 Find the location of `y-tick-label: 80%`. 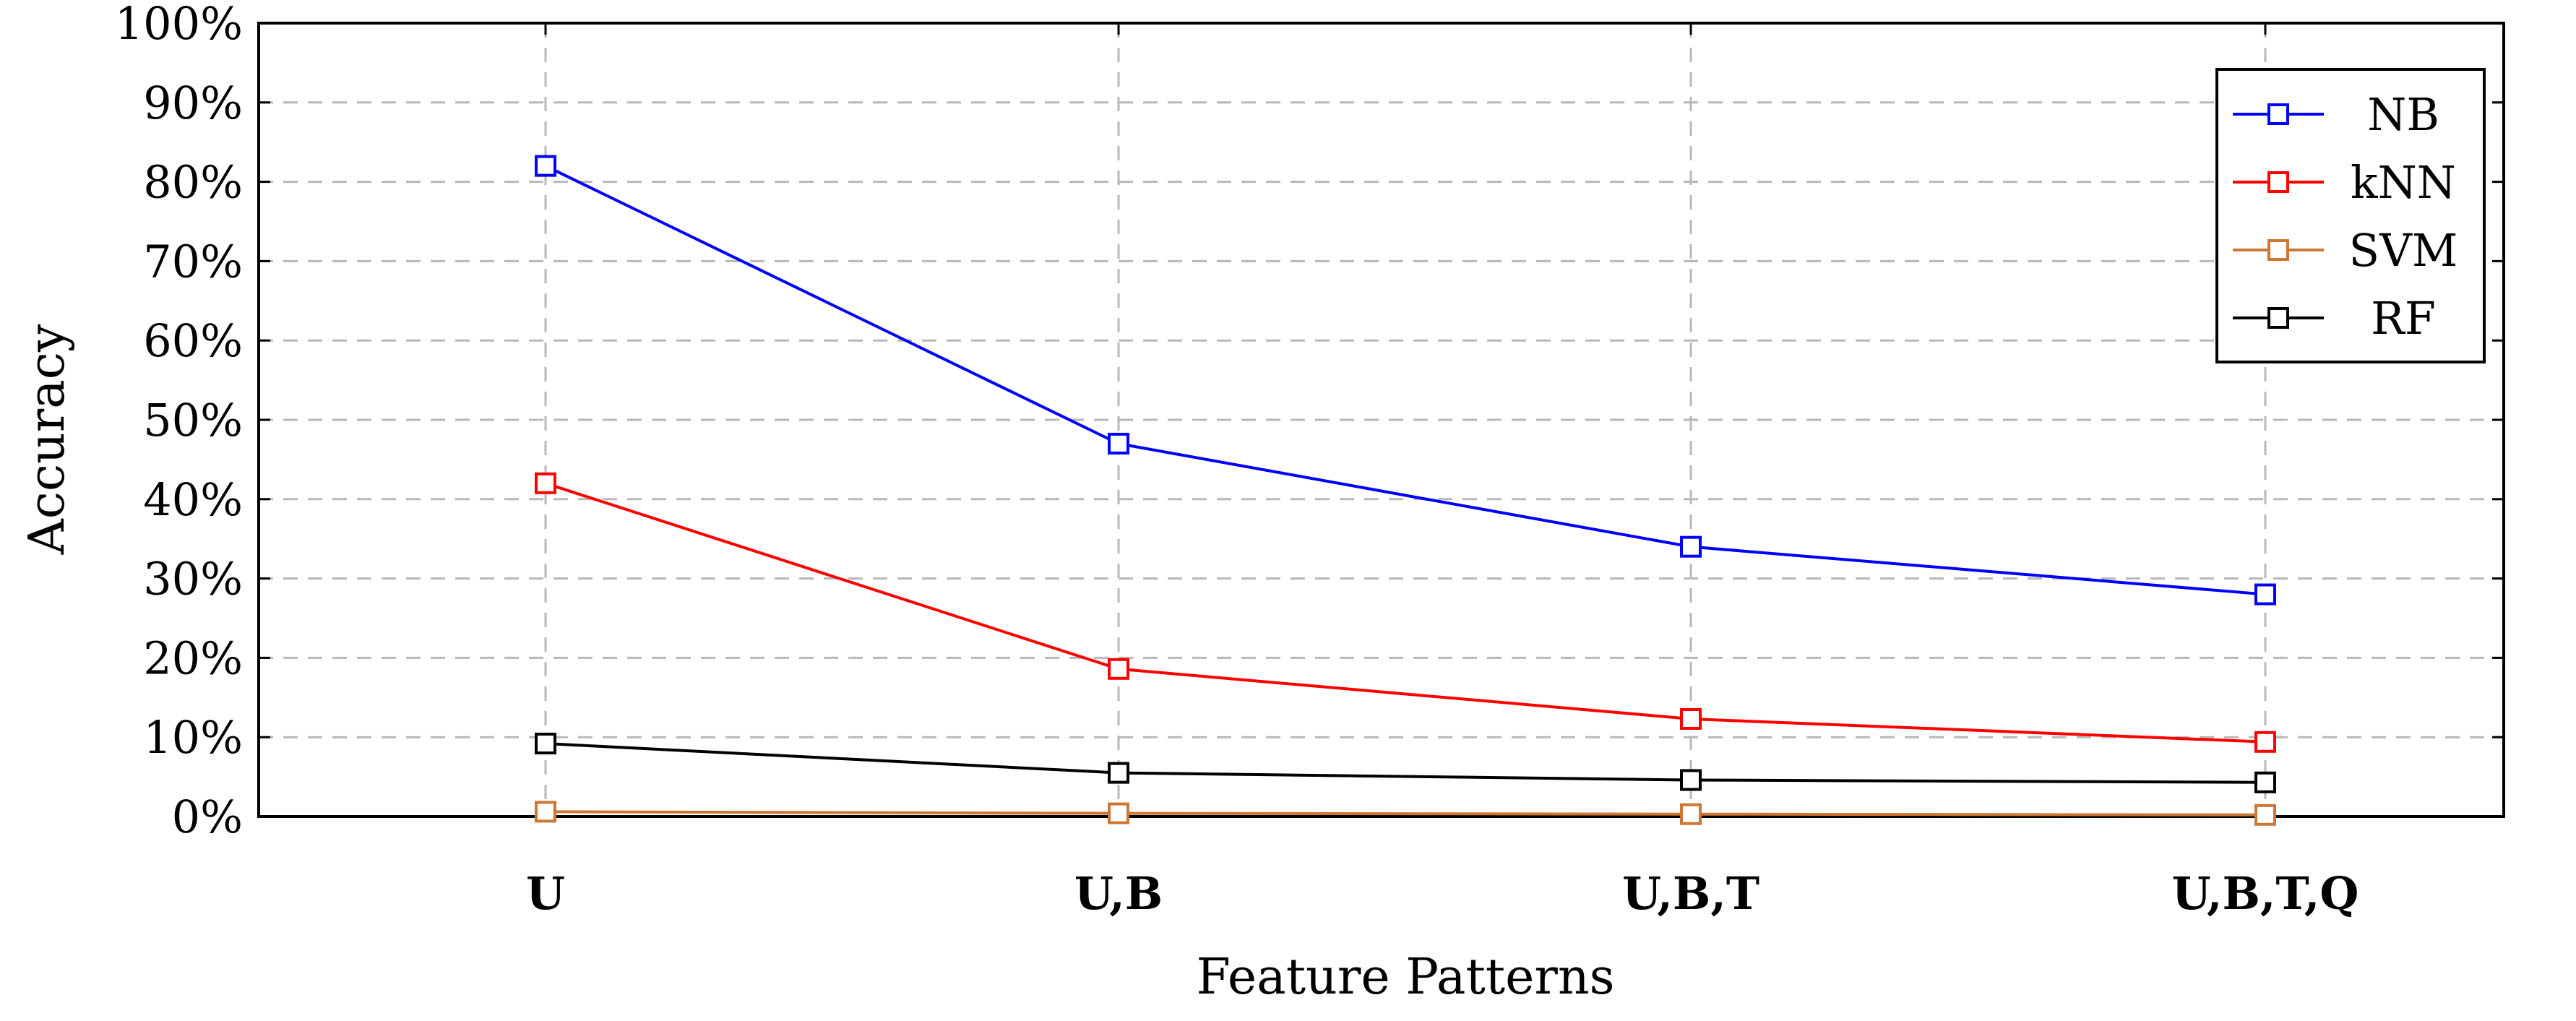

y-tick-label: 80% is located at coordinates (193, 182).